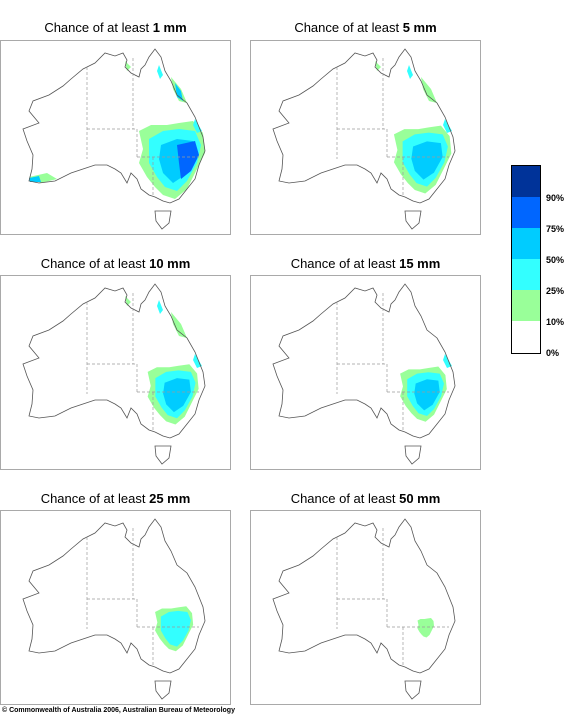 The width and height of the screenshot is (570, 716). I want to click on legend-label-25: 25%, so click(555, 291).